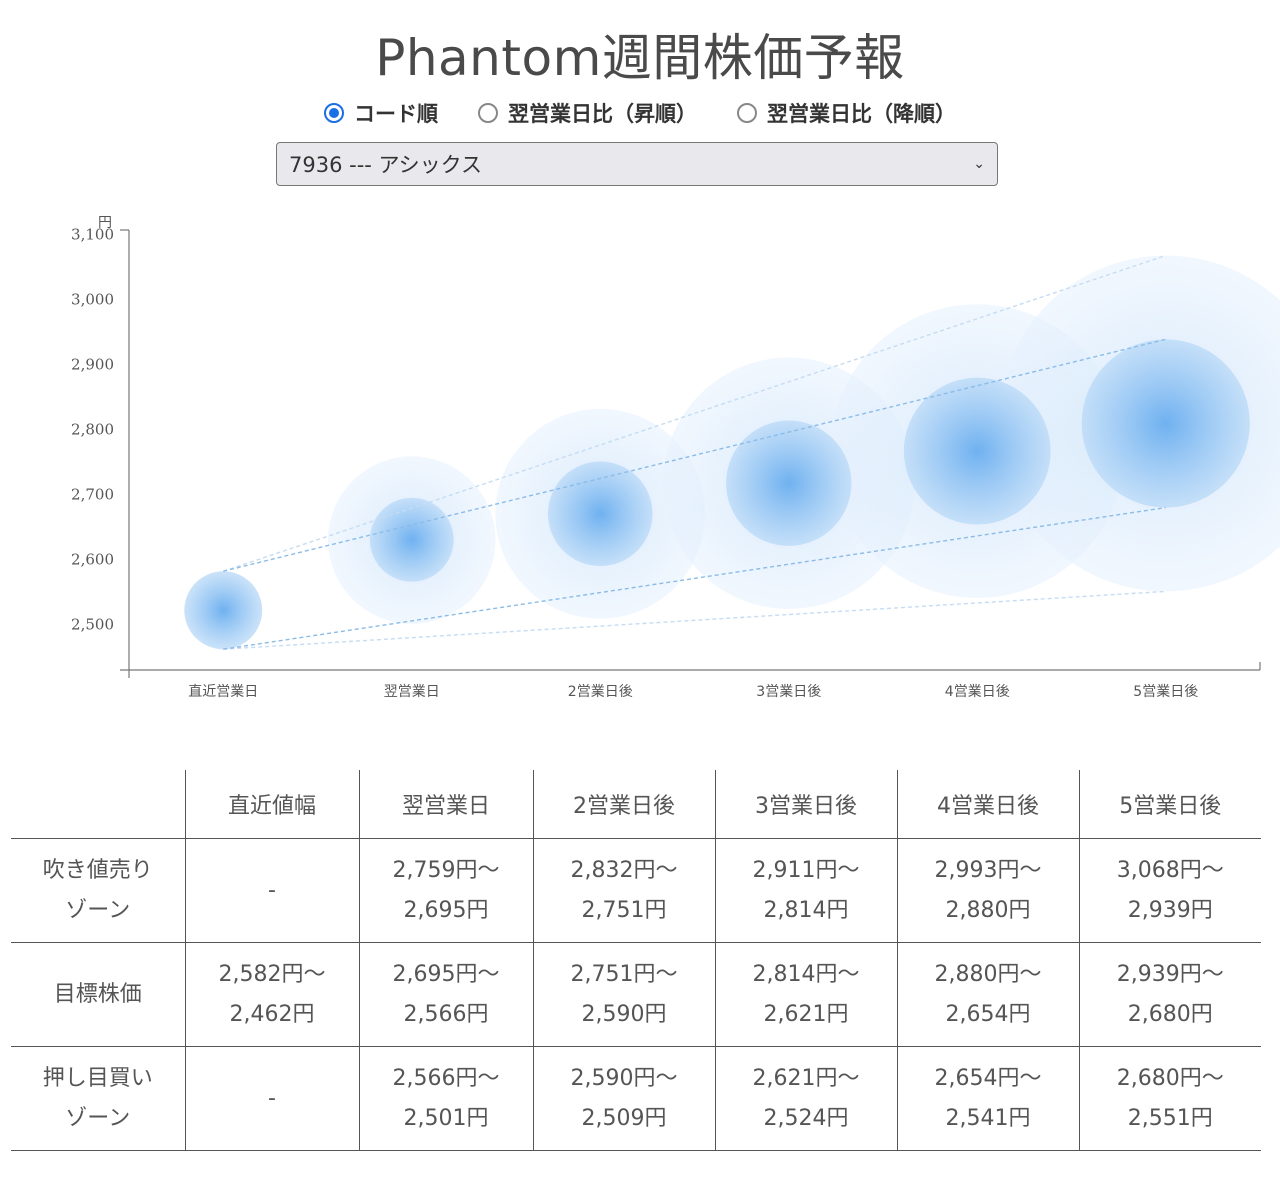  Describe the element at coordinates (806, 1078) in the screenshot. I see `cell-line: 2,621円～` at that location.